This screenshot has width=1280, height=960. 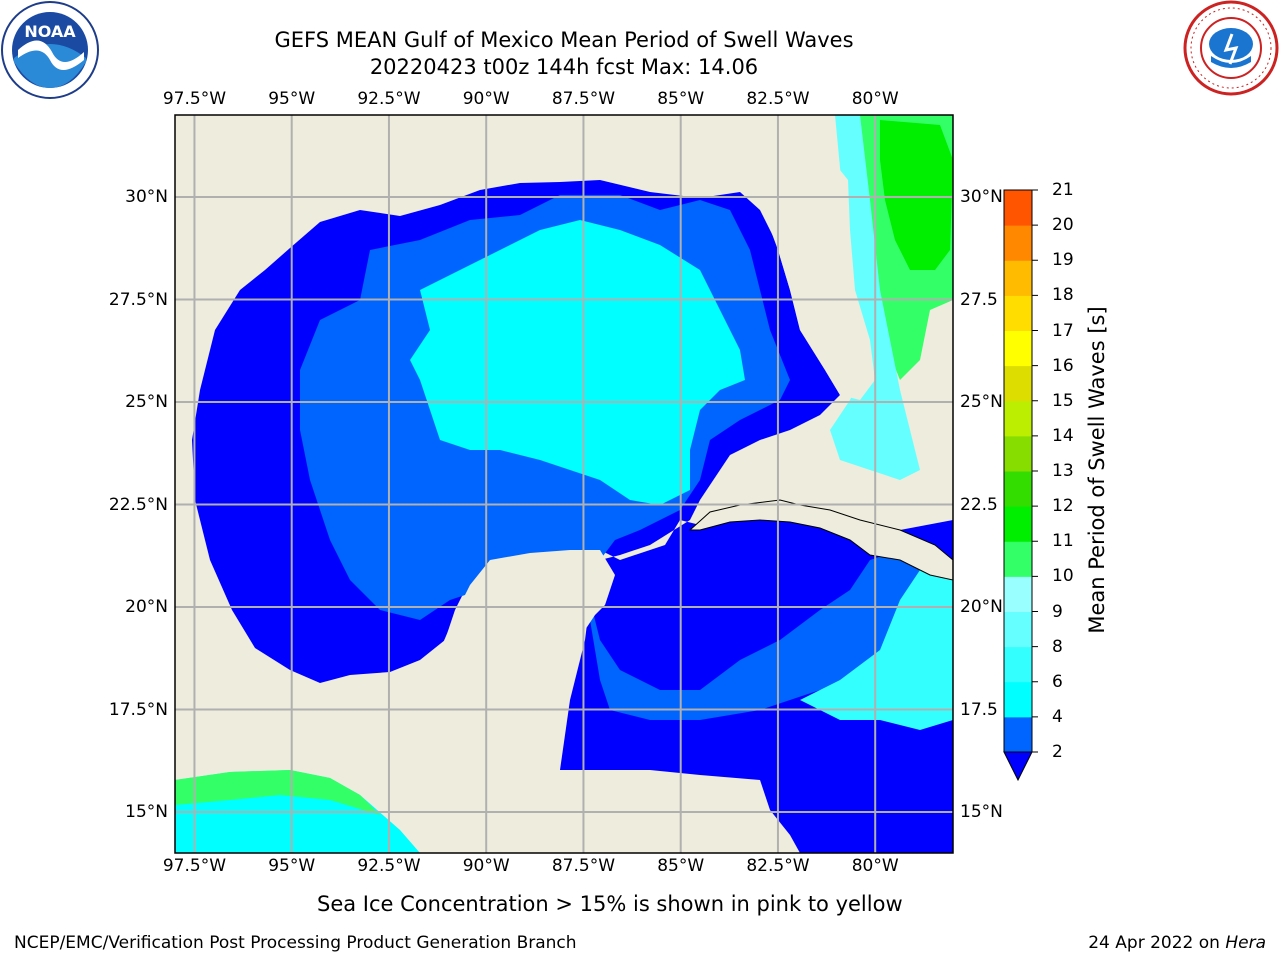 What do you see at coordinates (979, 504) in the screenshot?
I see `lat-label-right: 22.5` at bounding box center [979, 504].